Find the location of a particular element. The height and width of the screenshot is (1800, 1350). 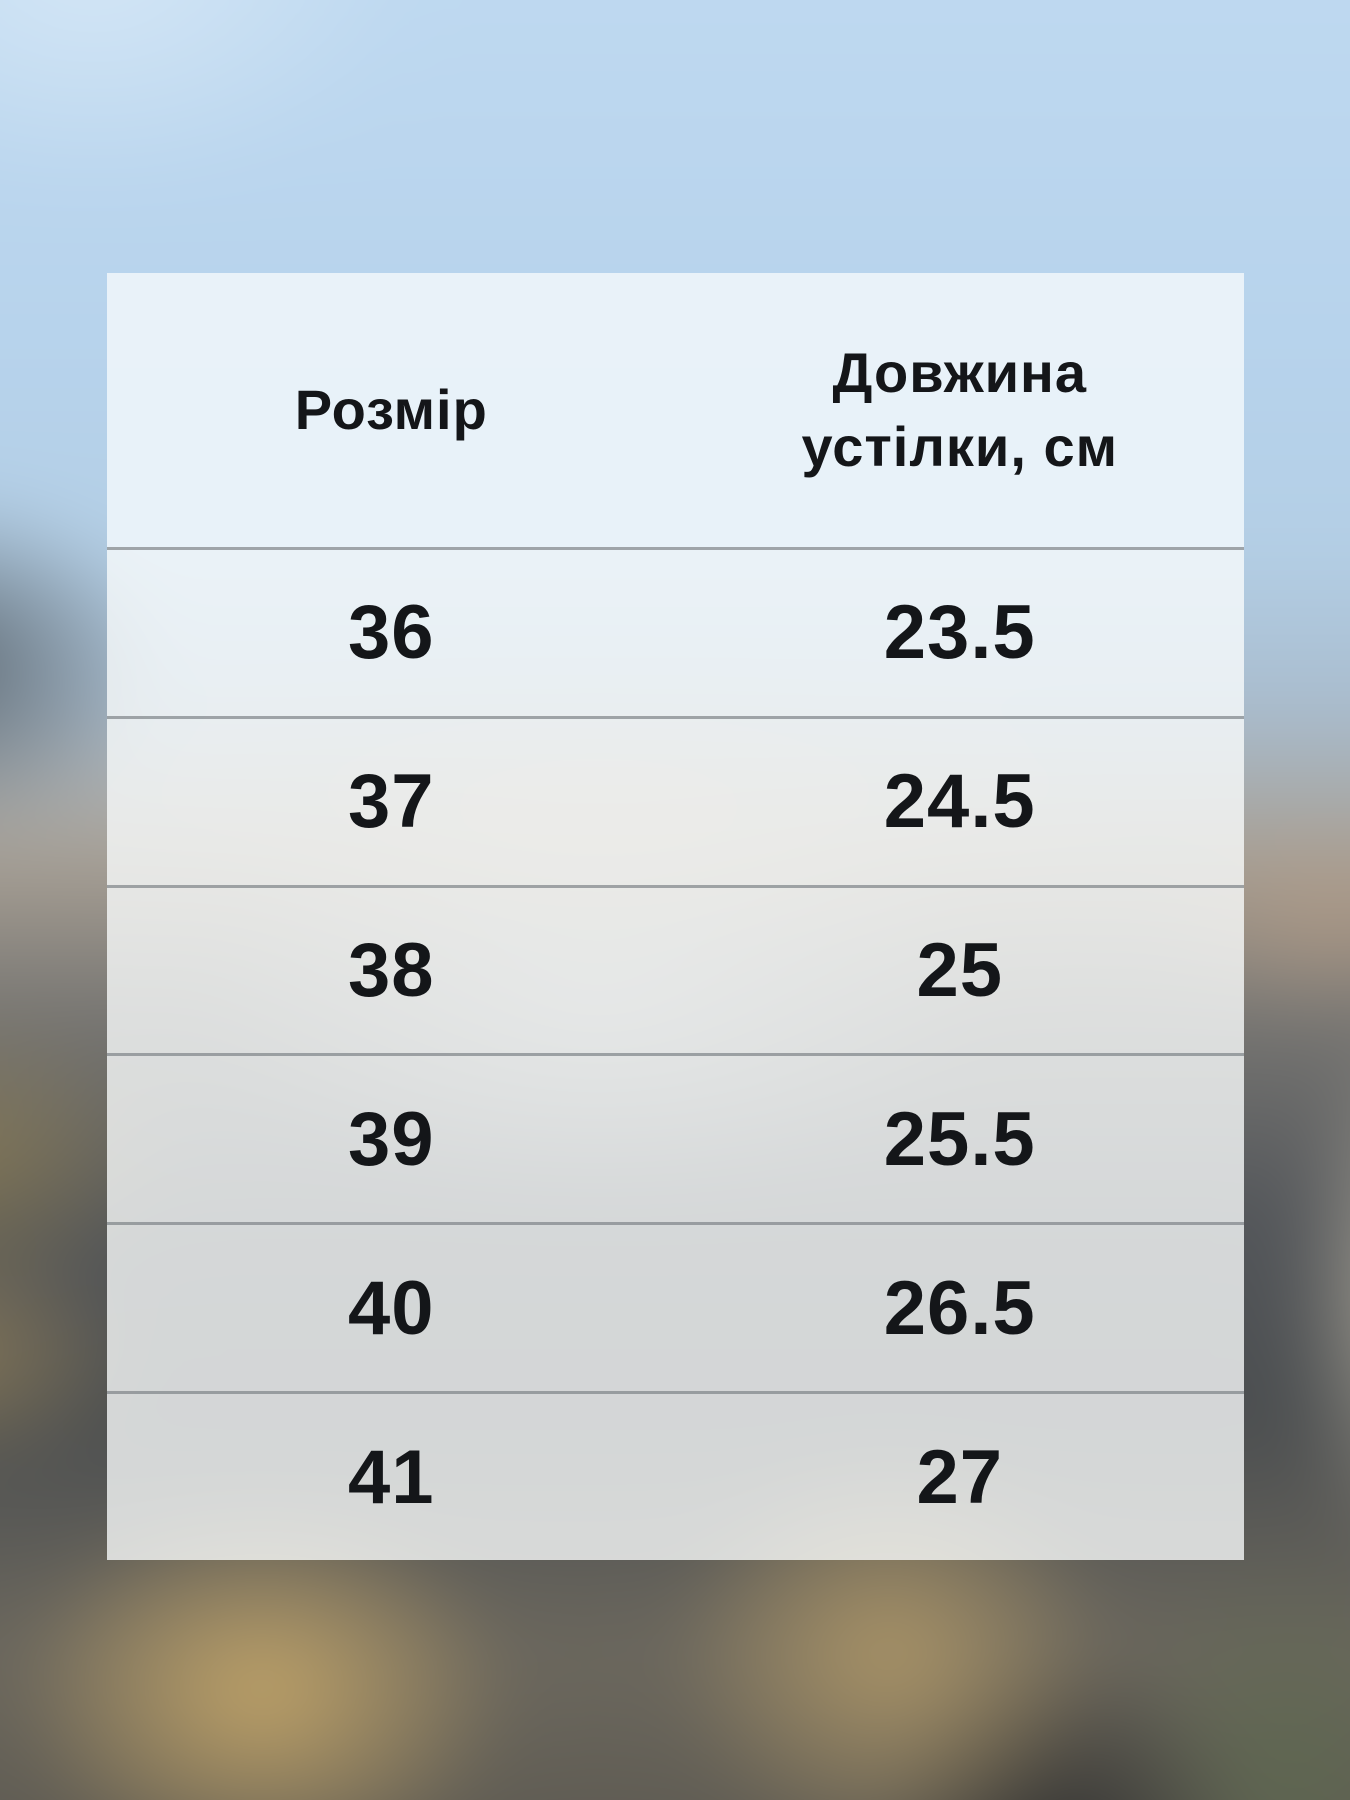

table-row: 40 26.5 is located at coordinates (675, 1307).